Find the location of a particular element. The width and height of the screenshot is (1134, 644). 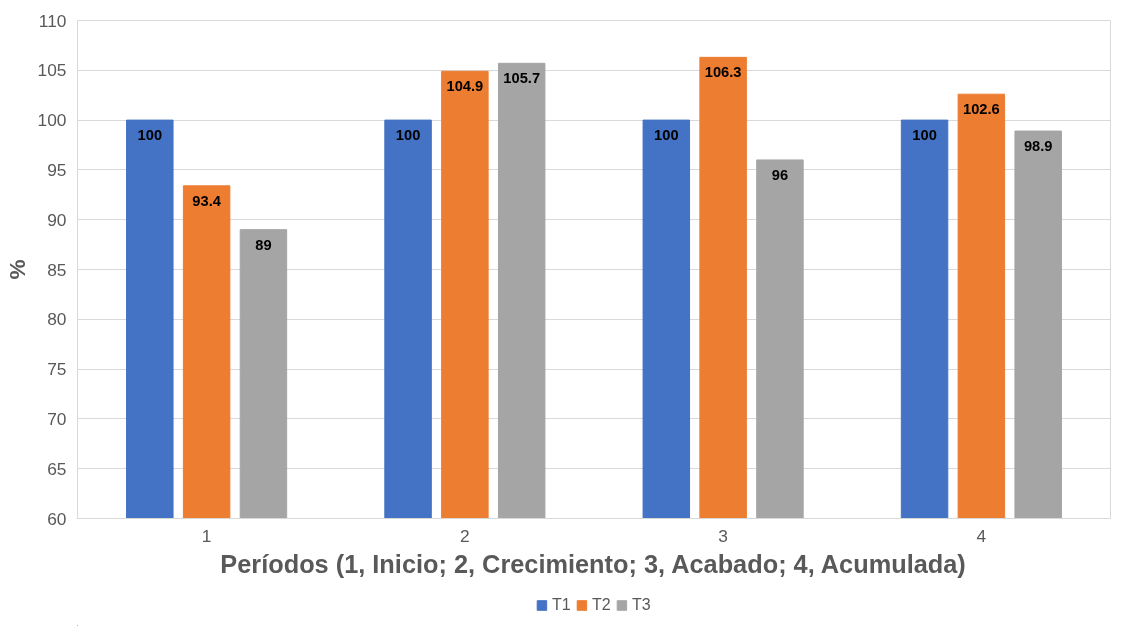

data-label: 98.9 is located at coordinates (1038, 146).